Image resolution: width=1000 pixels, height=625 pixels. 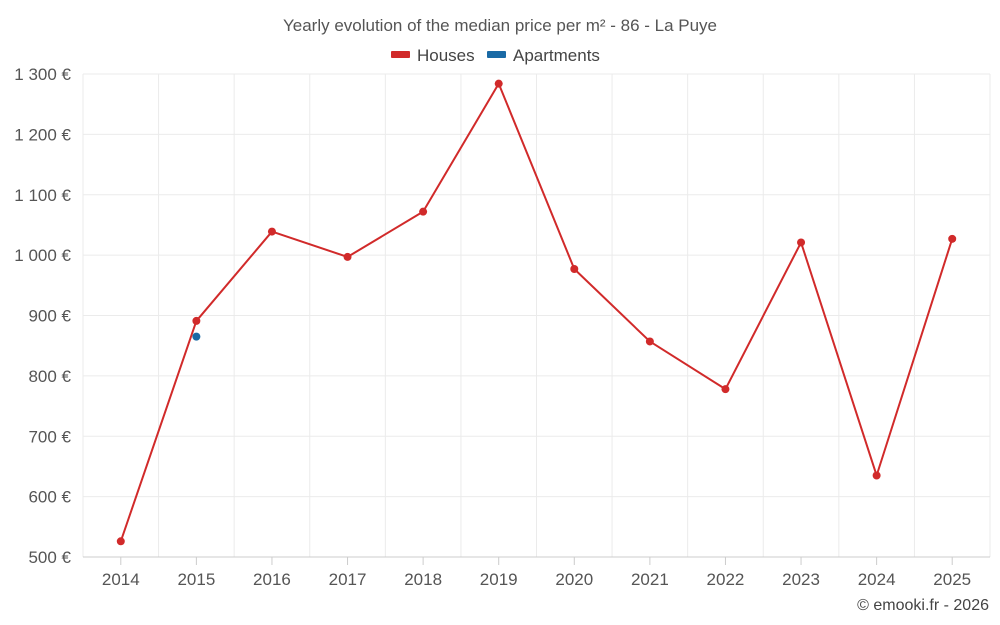 I want to click on legend-item-apartments: Apartments, so click(x=543, y=55).